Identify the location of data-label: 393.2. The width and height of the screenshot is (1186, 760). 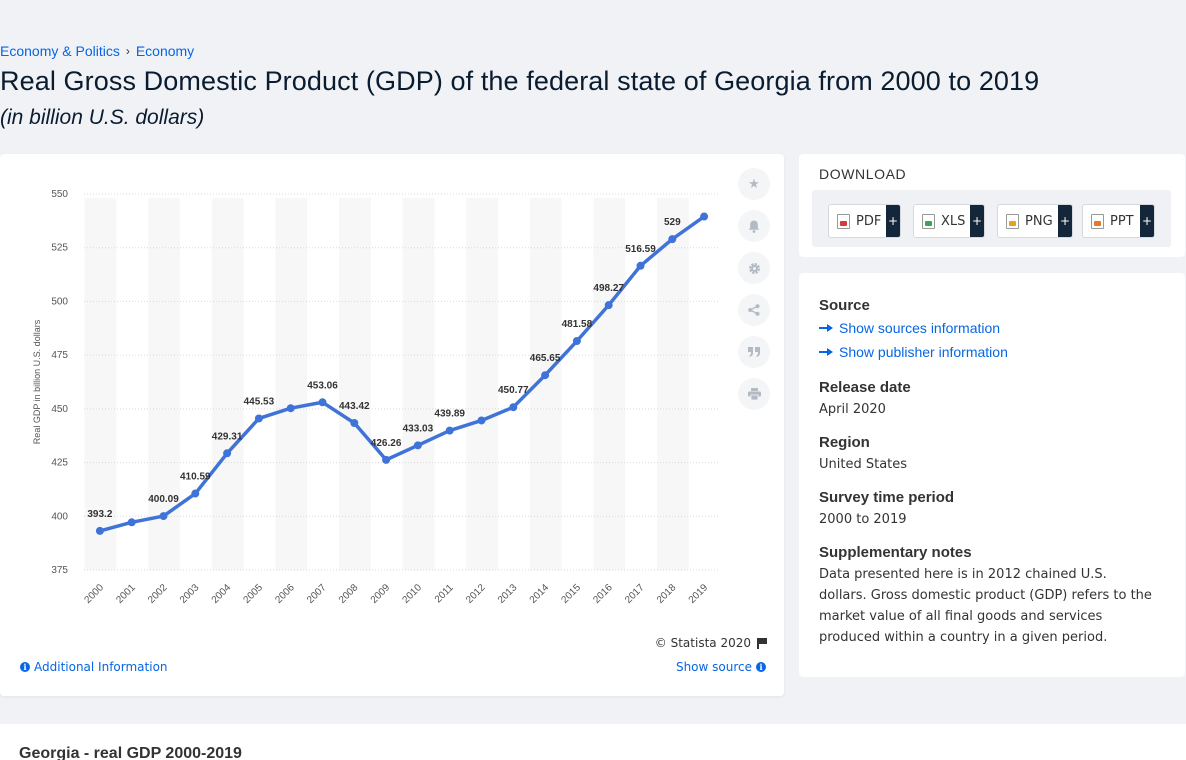
(99, 514).